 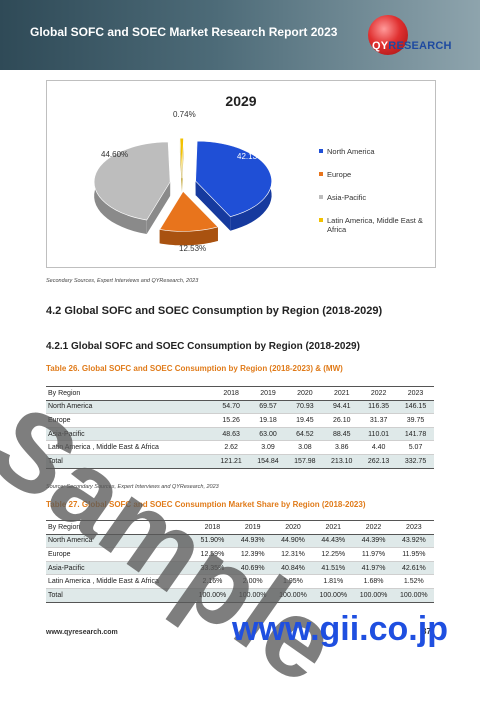 I want to click on table27-cell: Asia-Pacific, so click(x=119, y=568).